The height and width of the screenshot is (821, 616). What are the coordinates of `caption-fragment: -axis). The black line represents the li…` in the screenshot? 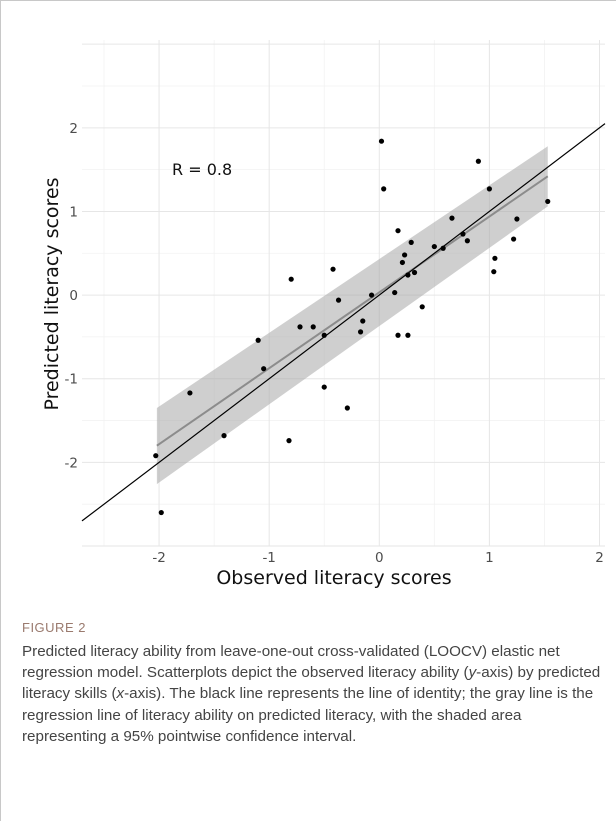 It's located at (308, 715).